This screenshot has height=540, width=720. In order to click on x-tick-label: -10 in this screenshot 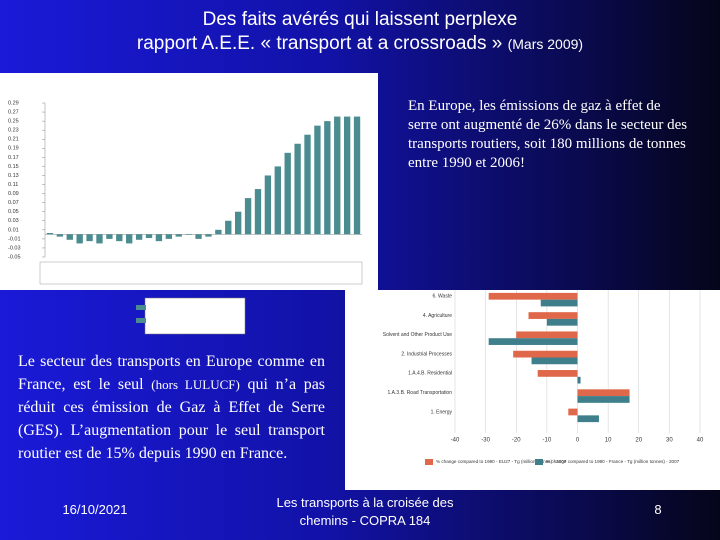, I will do `click(547, 441)`.